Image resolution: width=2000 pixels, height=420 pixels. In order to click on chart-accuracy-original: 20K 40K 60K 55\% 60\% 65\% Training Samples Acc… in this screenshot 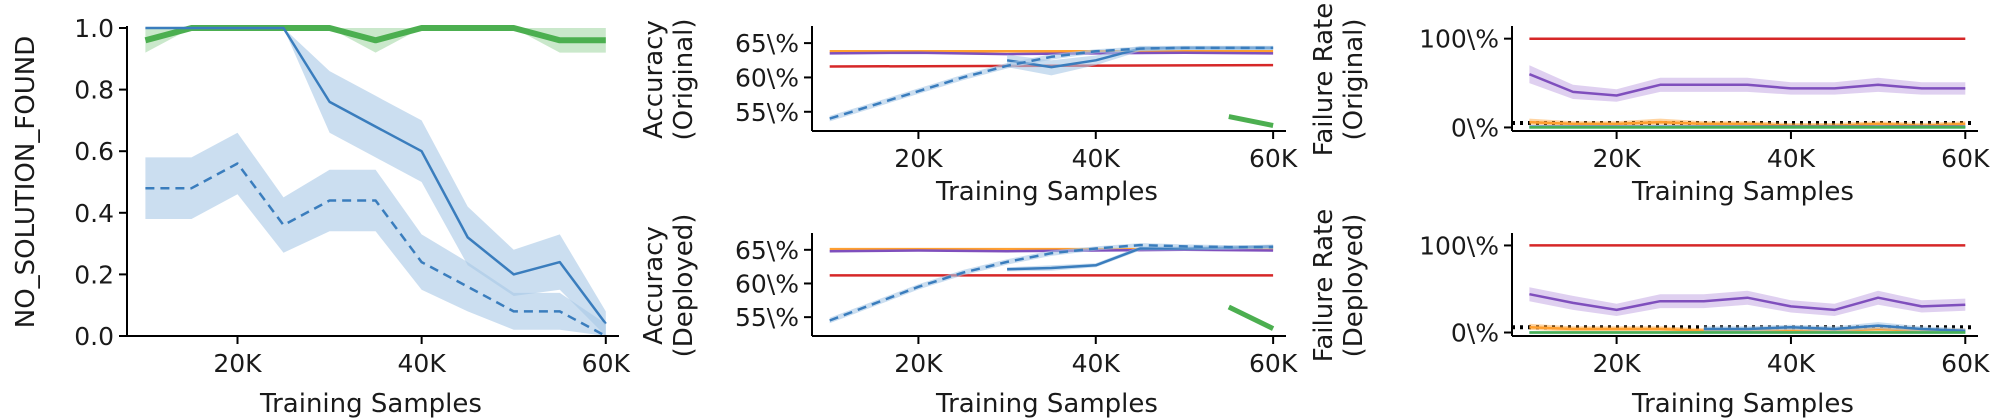, I will do `click(968, 112)`.